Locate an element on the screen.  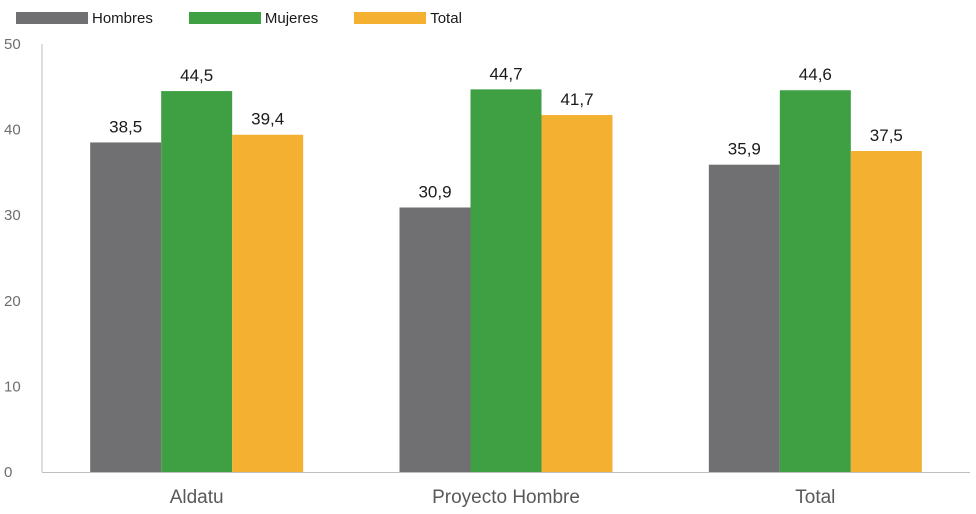
chart-legend: Hombres Mujeres Total is located at coordinates (257, 18).